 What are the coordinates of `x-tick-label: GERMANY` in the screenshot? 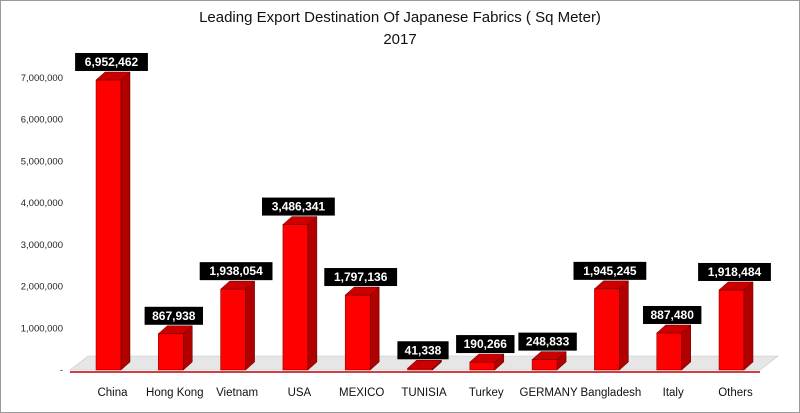 It's located at (549, 393).